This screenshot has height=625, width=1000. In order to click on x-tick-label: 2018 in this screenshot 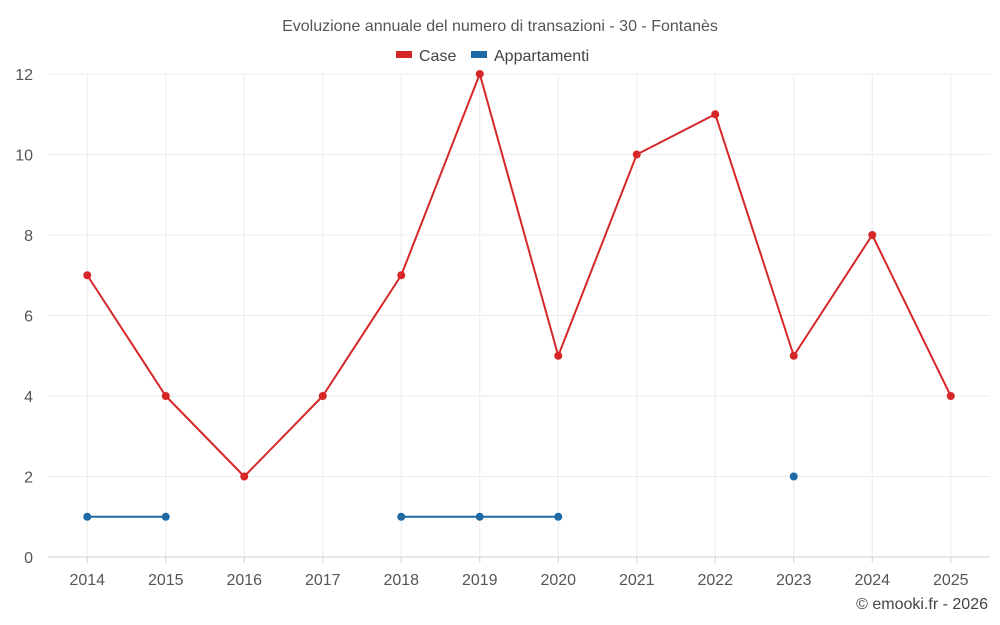, I will do `click(401, 580)`.